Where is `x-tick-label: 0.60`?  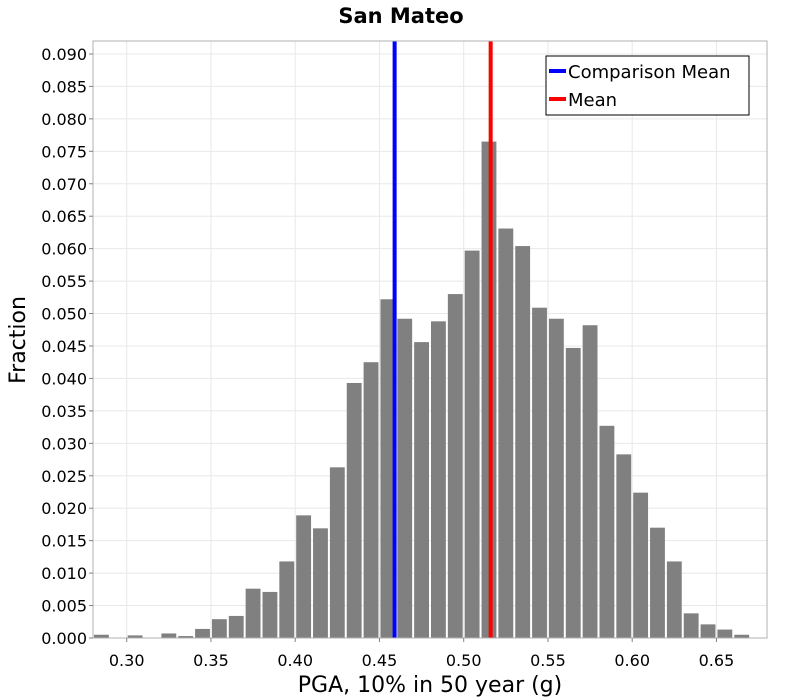 x-tick-label: 0.60 is located at coordinates (632, 660).